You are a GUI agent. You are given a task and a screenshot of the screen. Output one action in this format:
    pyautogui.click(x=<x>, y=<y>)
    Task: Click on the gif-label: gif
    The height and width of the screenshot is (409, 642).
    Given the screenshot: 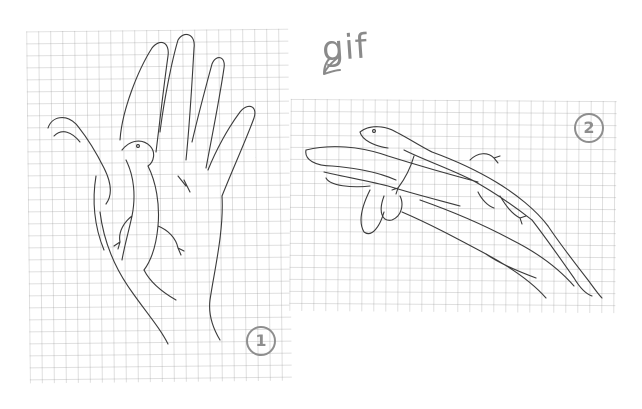 What is the action you would take?
    pyautogui.click(x=345, y=47)
    